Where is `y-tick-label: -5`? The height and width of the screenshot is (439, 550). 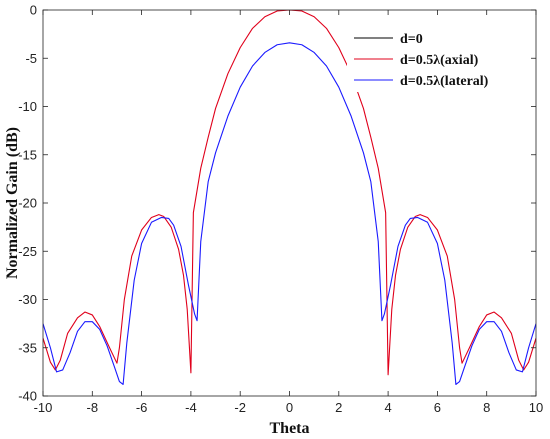 y-tick-label: -5 is located at coordinates (31, 58).